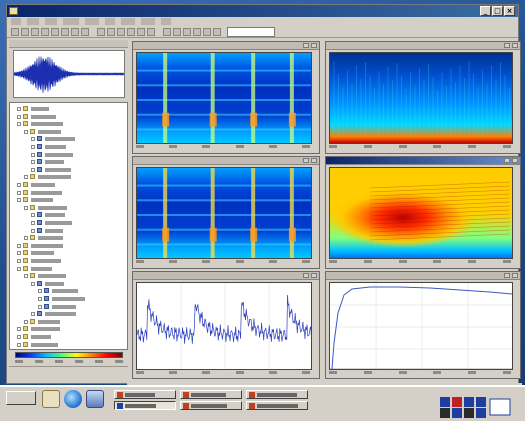 Image resolution: width=525 pixels, height=421 pixels. Describe the element at coordinates (497, 11) in the screenshot. I see `maximize-button: □` at that location.